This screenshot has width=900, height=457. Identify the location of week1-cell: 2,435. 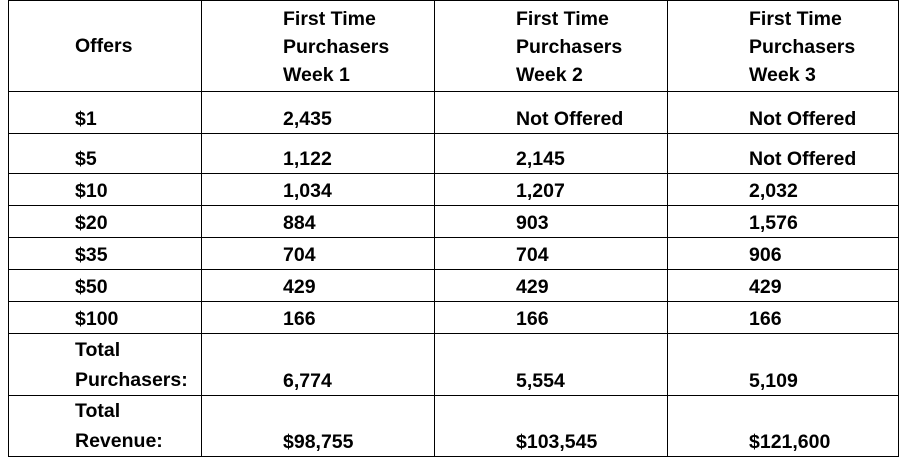
(318, 112).